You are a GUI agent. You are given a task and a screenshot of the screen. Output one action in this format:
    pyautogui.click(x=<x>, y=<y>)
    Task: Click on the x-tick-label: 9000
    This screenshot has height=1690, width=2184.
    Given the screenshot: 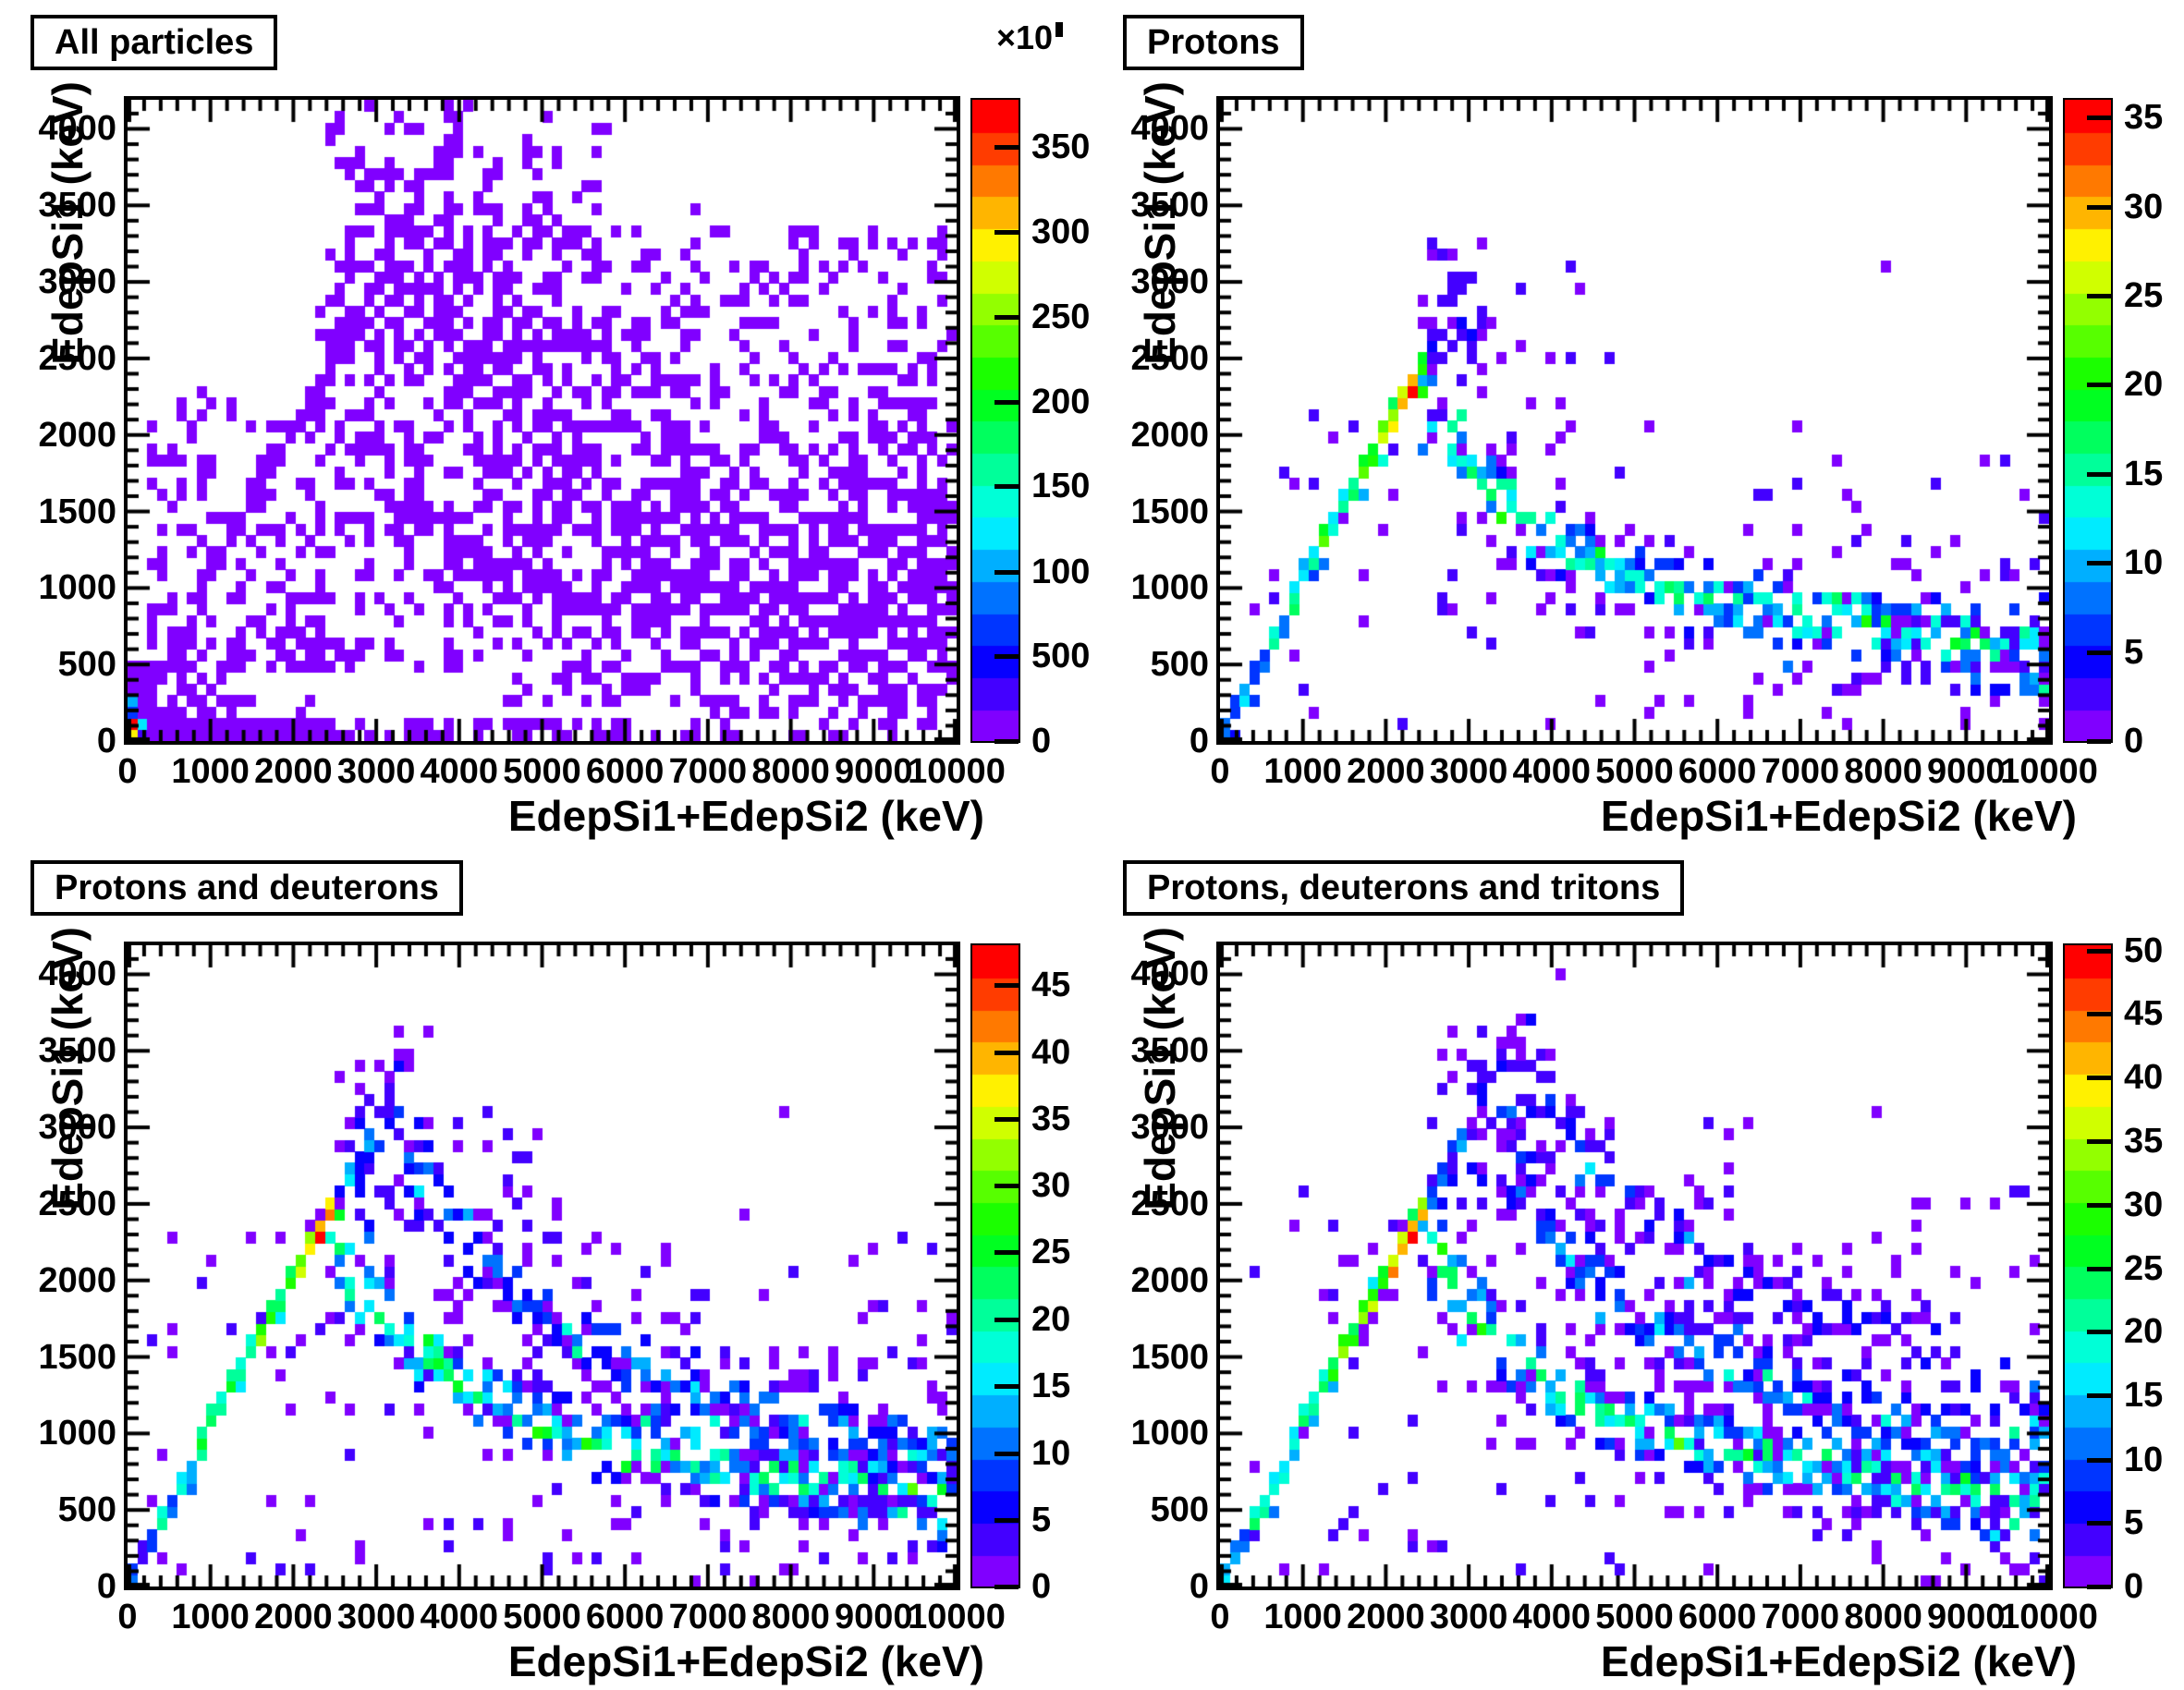 What is the action you would take?
    pyautogui.click(x=1966, y=1617)
    